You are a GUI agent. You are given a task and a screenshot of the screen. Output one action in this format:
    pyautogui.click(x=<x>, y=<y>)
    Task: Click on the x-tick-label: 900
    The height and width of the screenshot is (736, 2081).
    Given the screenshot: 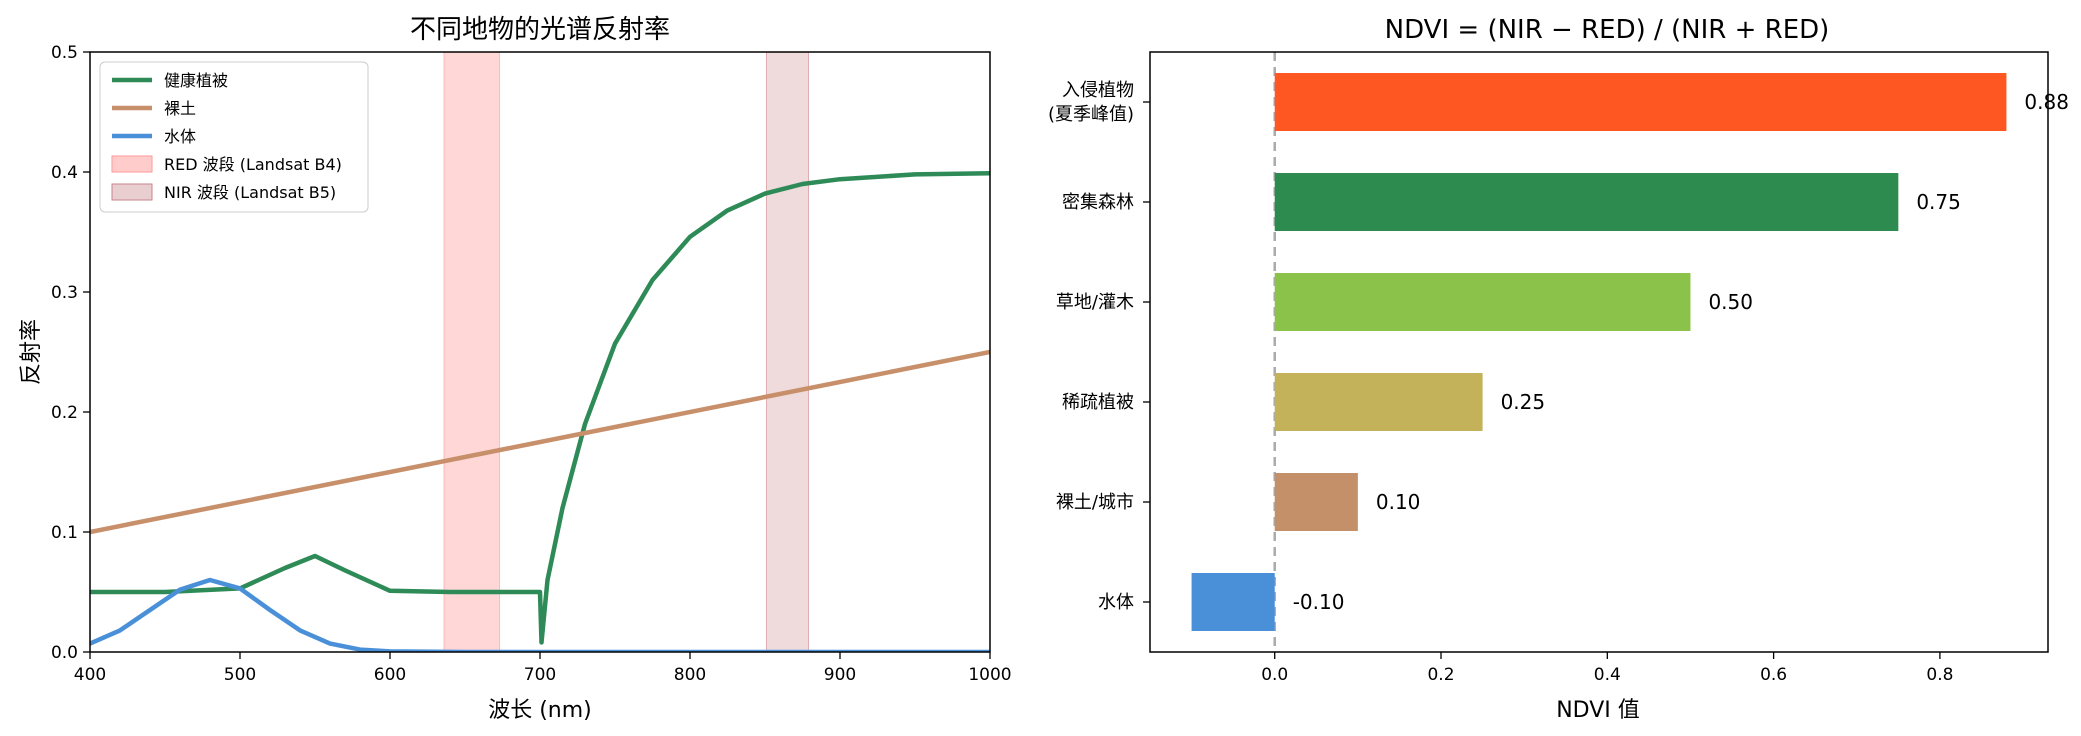 What is the action you would take?
    pyautogui.click(x=840, y=675)
    